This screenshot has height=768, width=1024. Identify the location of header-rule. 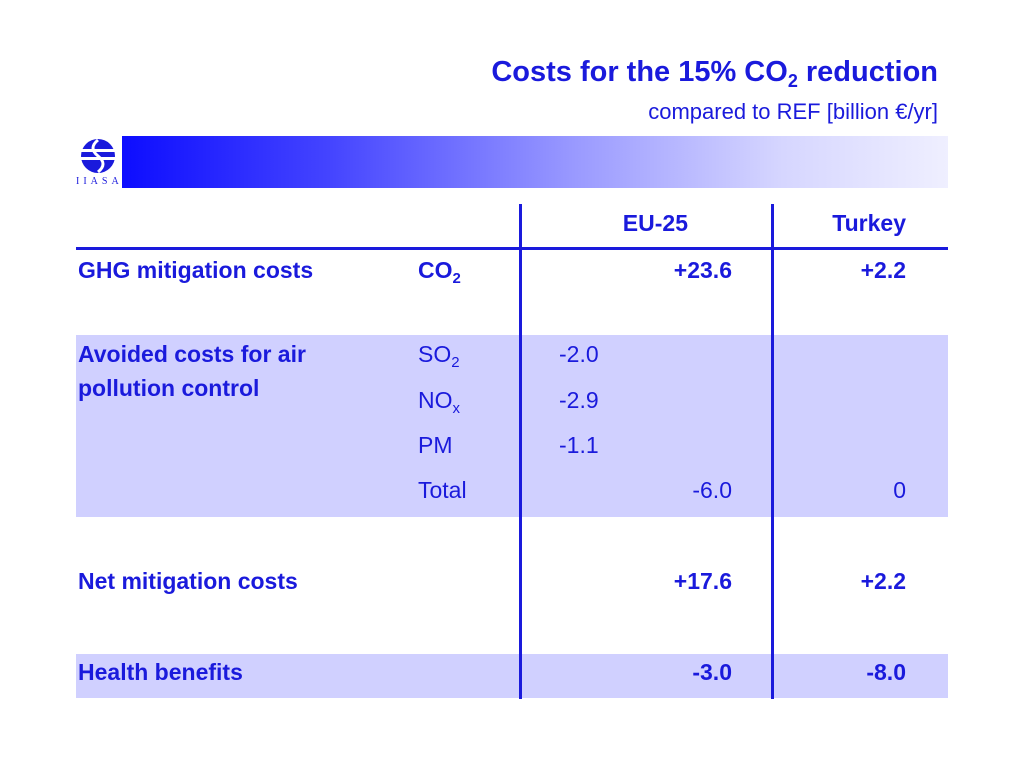
(512, 248).